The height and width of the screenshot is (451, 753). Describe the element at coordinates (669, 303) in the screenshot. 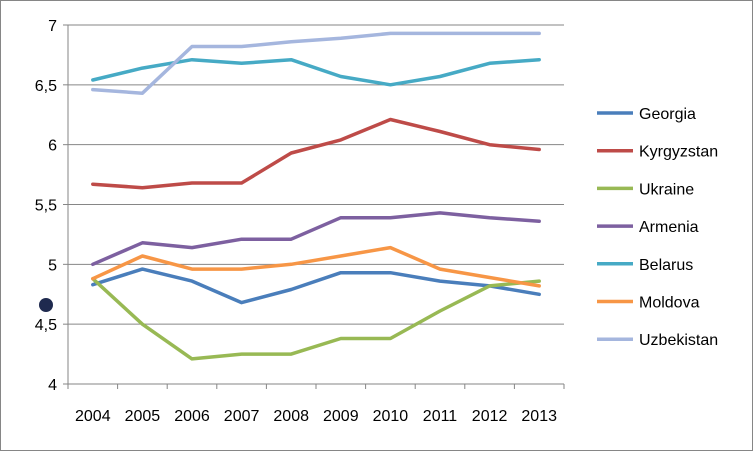

I see `legend-label-moldova: Moldova` at that location.